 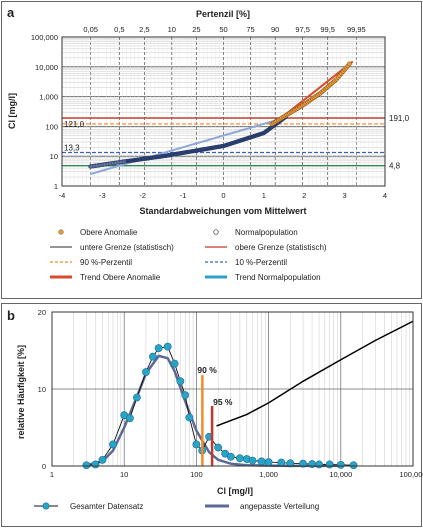 I want to click on anomaly-point, so click(x=349, y=64).